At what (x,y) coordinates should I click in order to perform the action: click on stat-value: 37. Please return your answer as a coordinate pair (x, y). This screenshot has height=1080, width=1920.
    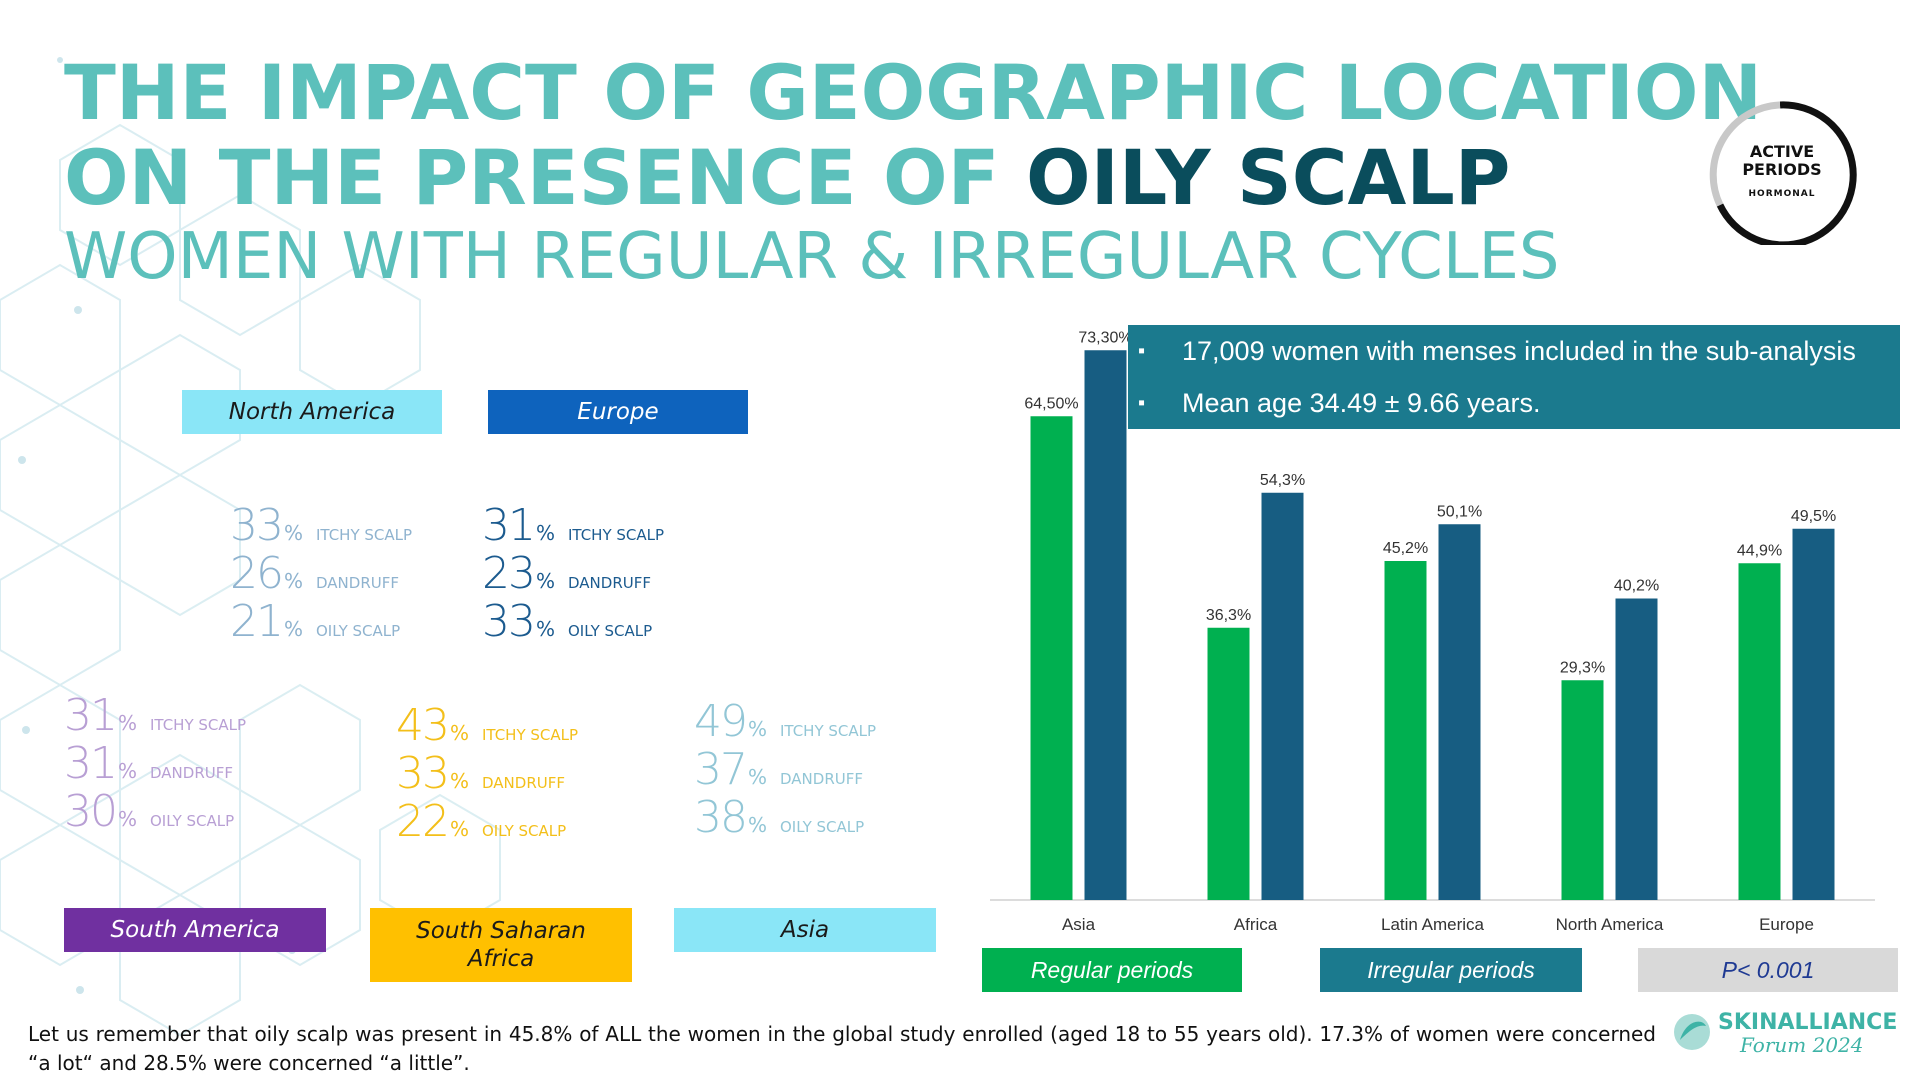
    Looking at the image, I should click on (721, 769).